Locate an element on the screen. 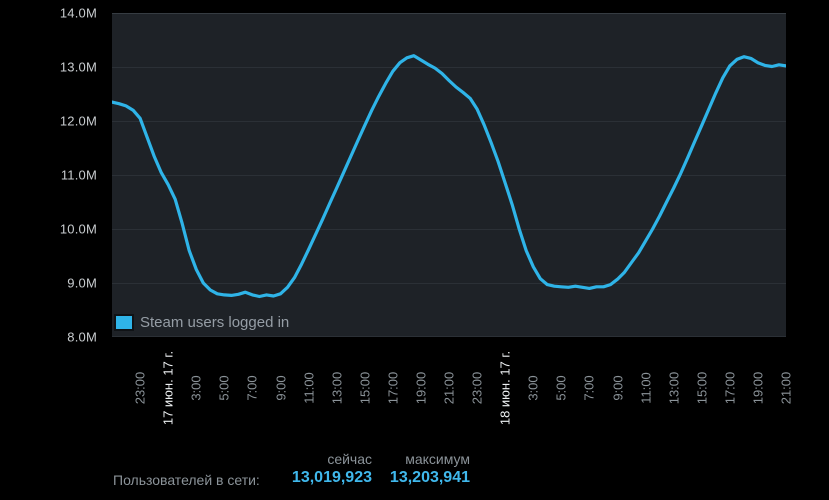 This screenshot has height=500, width=829. column-header-now: сейчас is located at coordinates (349, 459).